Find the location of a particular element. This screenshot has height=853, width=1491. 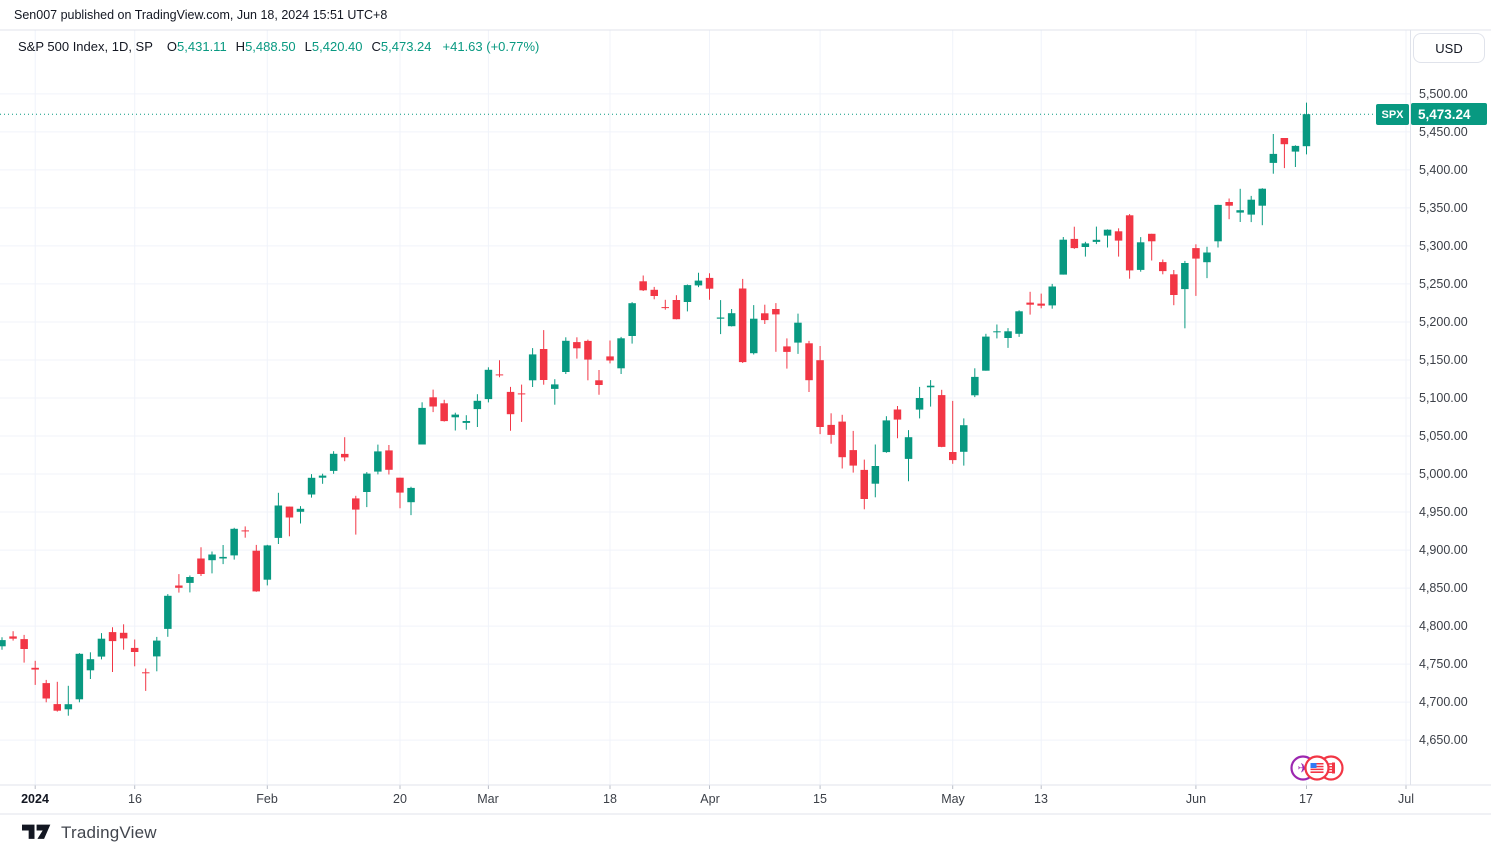

brand-name: TradingView is located at coordinates (109, 832).